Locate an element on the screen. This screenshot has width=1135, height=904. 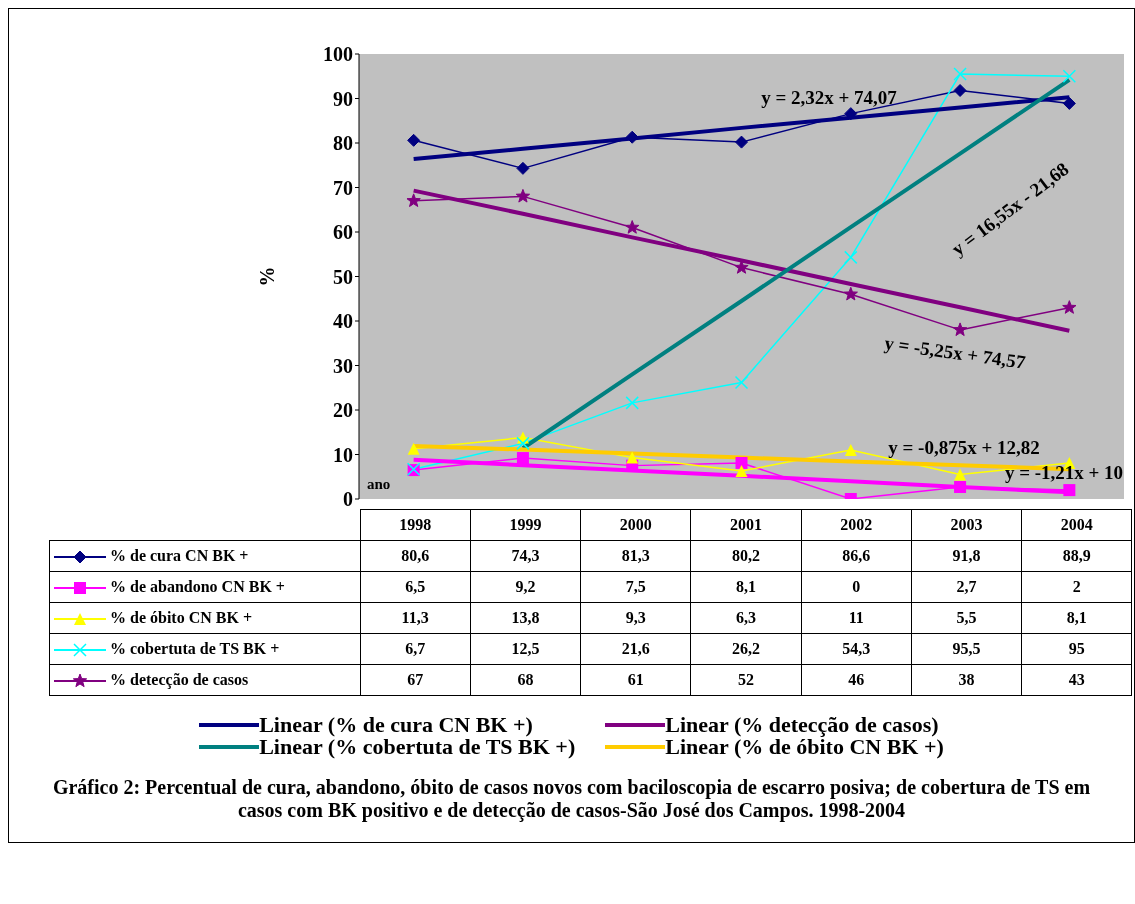
y-tick-label: 100 is located at coordinates (338, 54).